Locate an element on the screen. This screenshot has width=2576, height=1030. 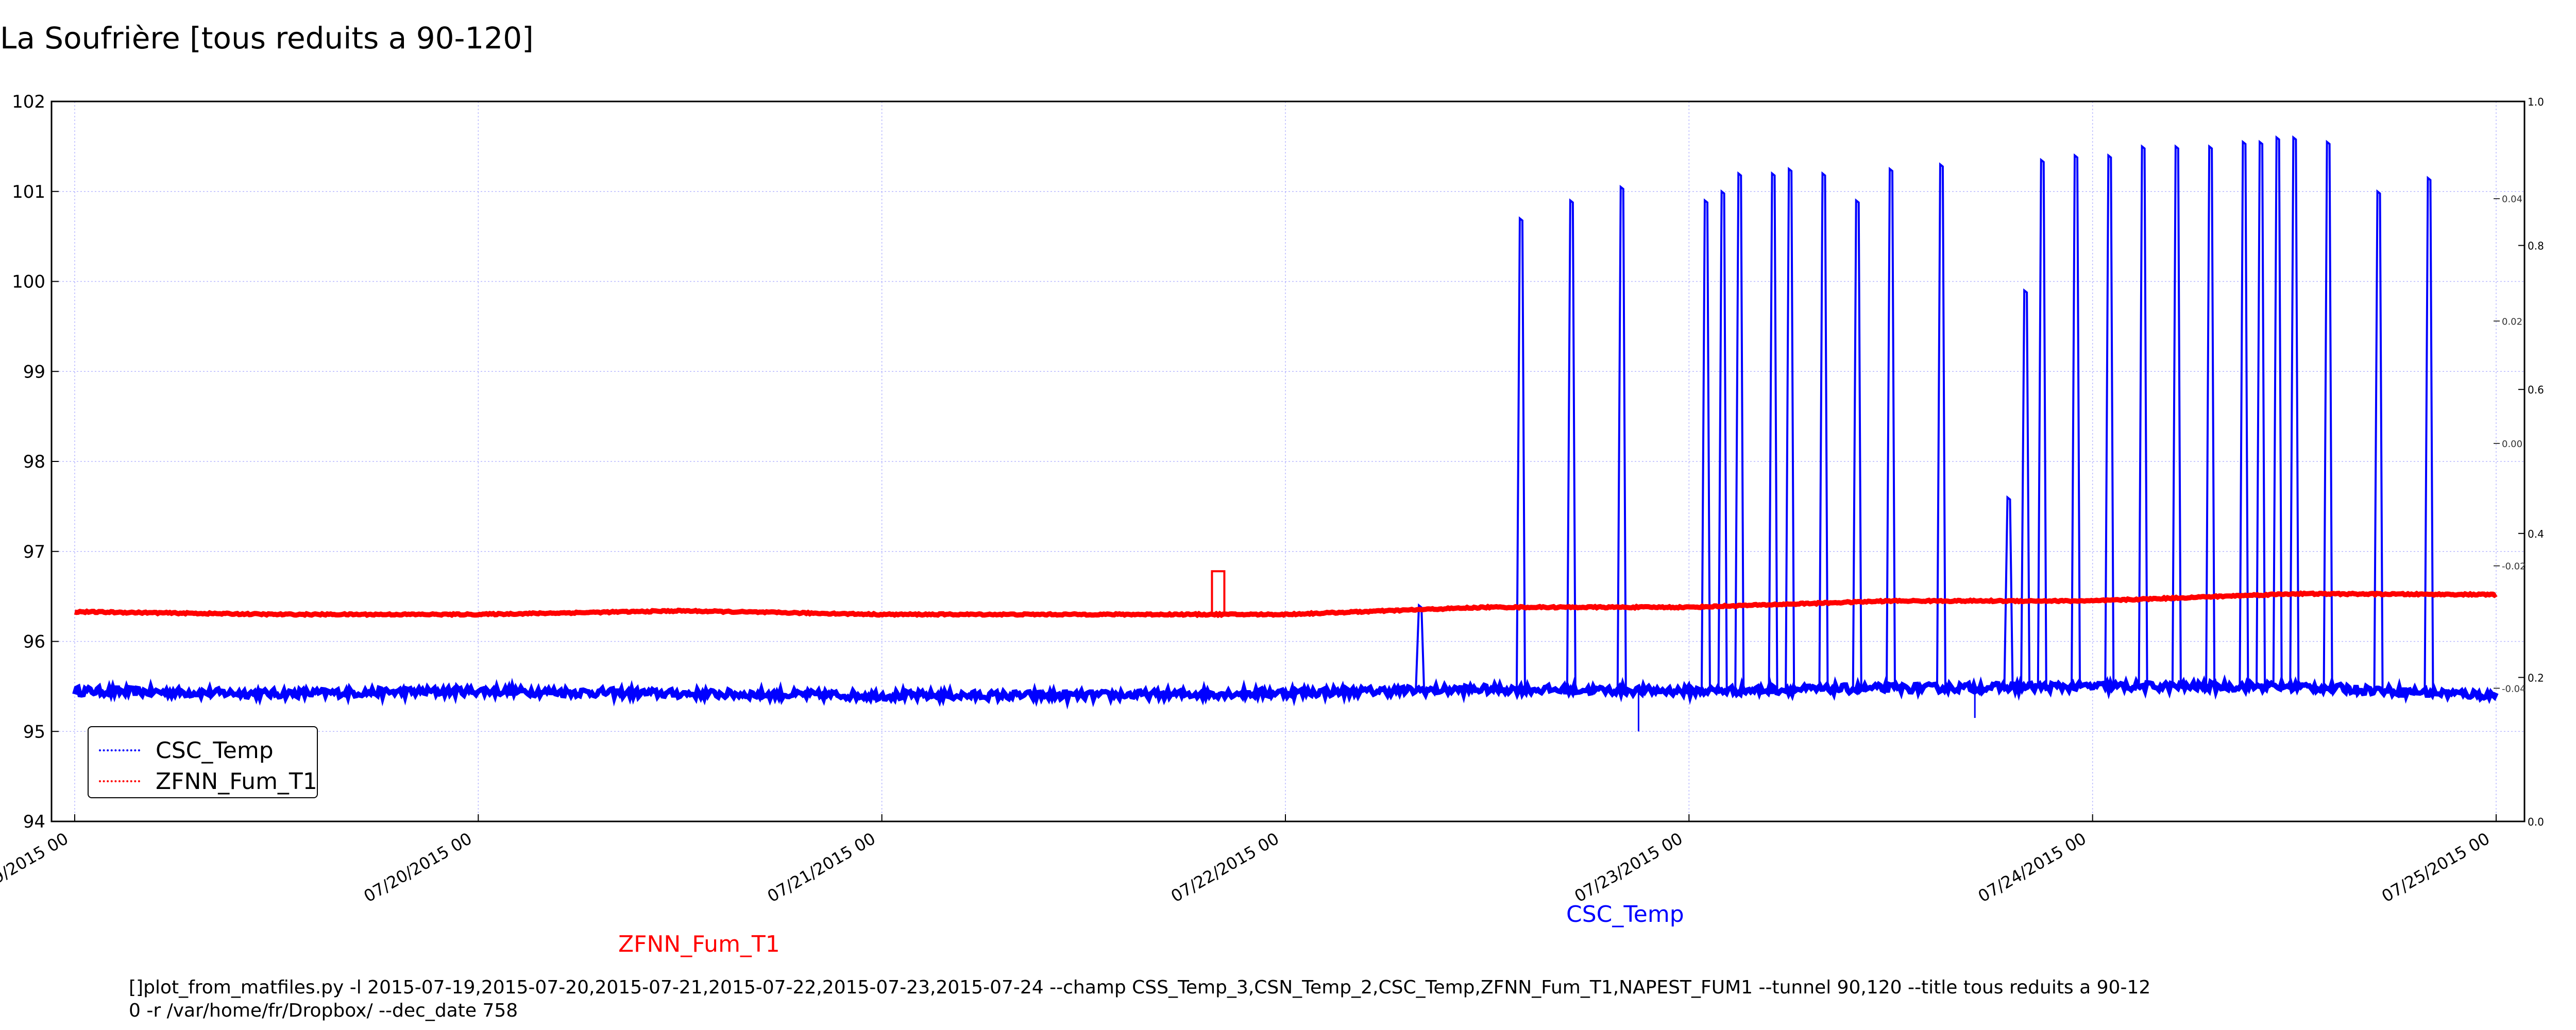
x-tick-label: 07/22/2015 00 is located at coordinates (1224, 867).